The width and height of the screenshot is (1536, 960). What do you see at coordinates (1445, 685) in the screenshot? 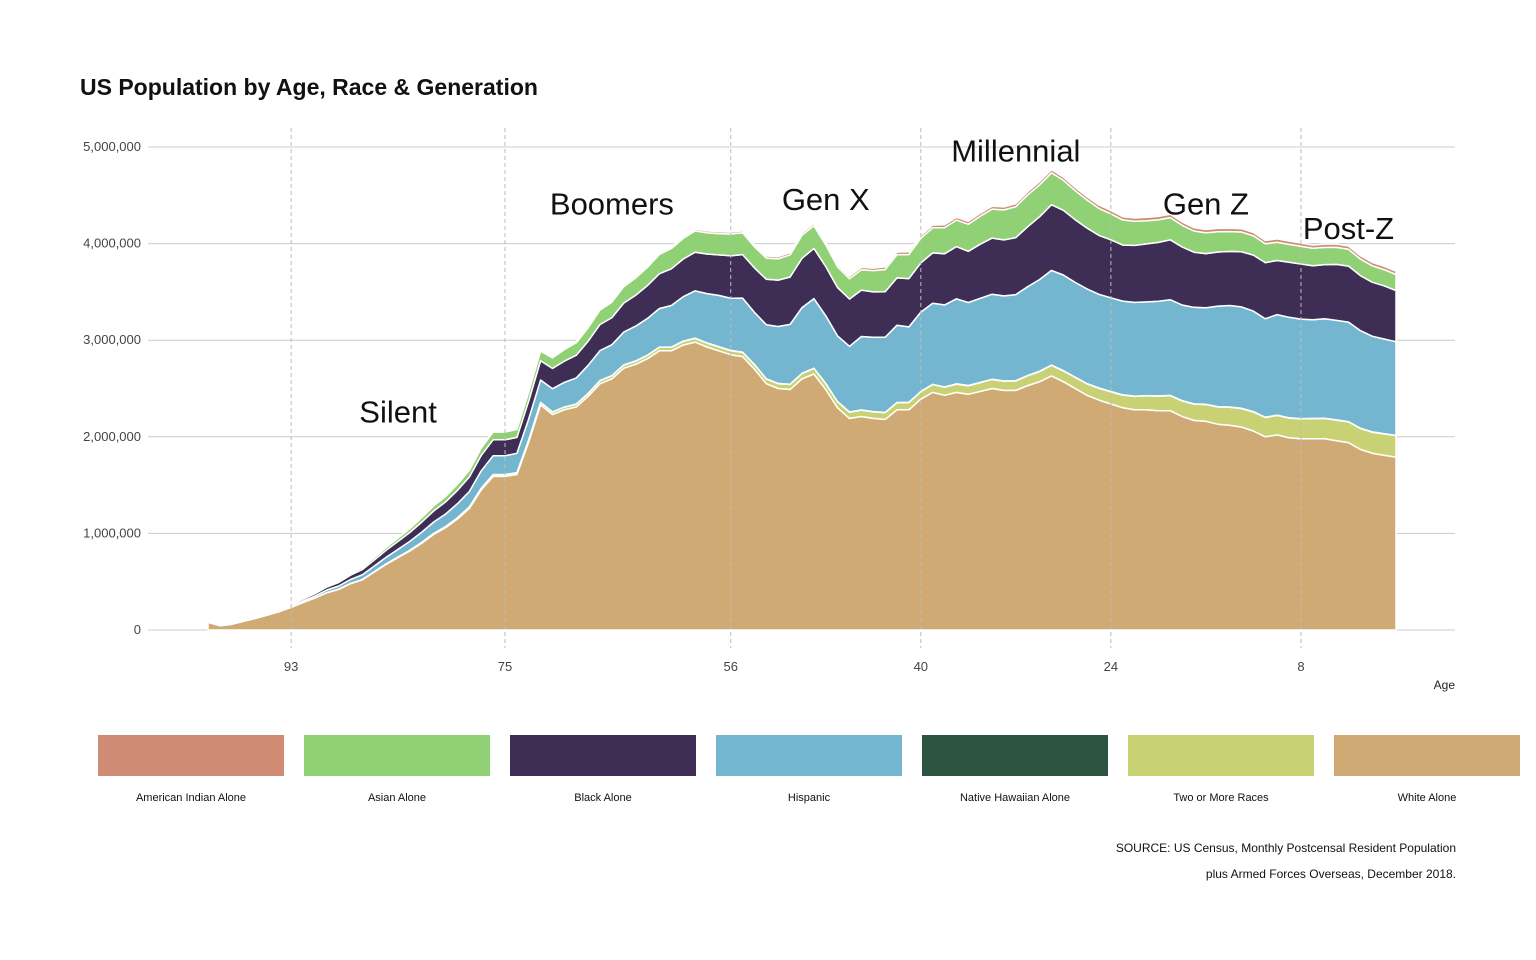
I see `x-axis-label: Age` at bounding box center [1445, 685].